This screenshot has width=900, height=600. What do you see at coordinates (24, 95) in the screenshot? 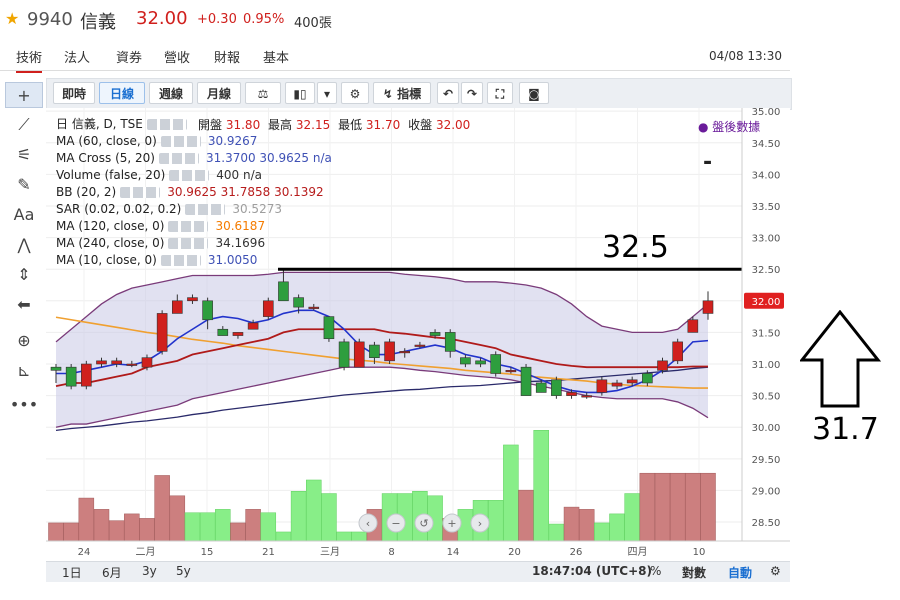
I see `crosshair-tool: +` at bounding box center [24, 95].